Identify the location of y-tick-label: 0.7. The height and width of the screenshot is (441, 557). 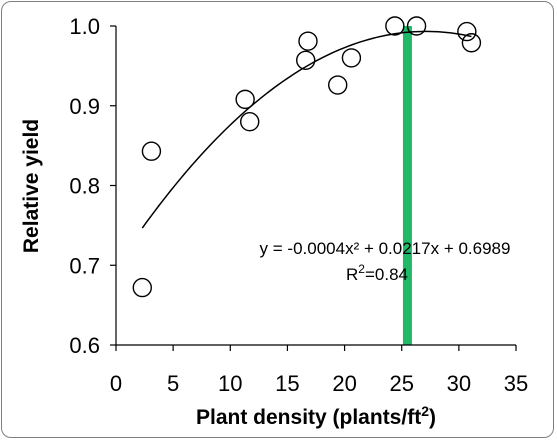
(84, 265).